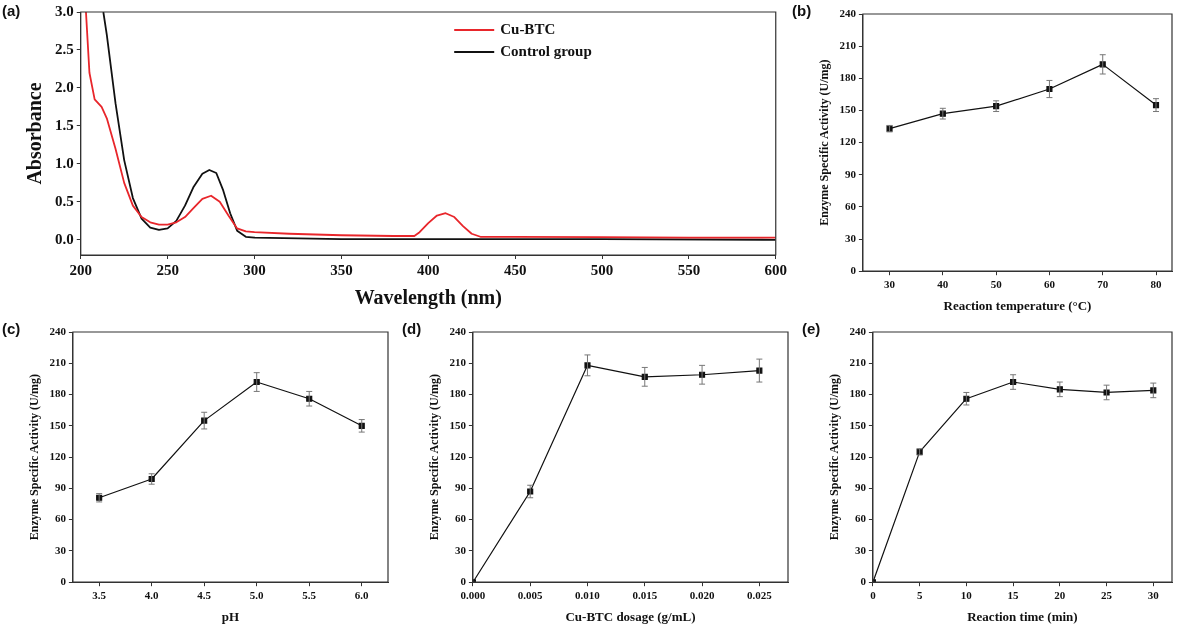 This screenshot has width=1184, height=629. Describe the element at coordinates (759, 594) in the screenshot. I see `x-tick-label: 0.025` at that location.